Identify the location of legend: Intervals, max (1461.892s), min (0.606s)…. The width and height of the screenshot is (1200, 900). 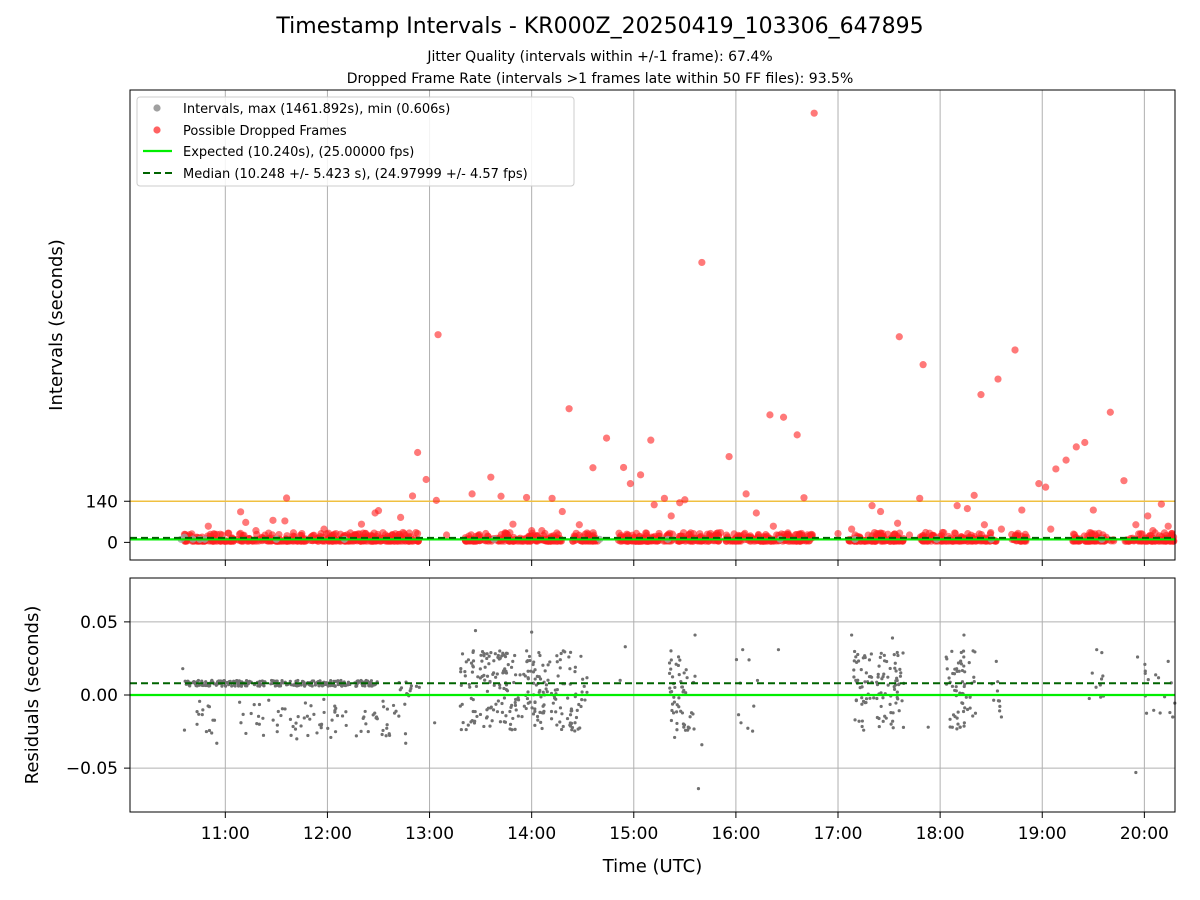
(355, 141).